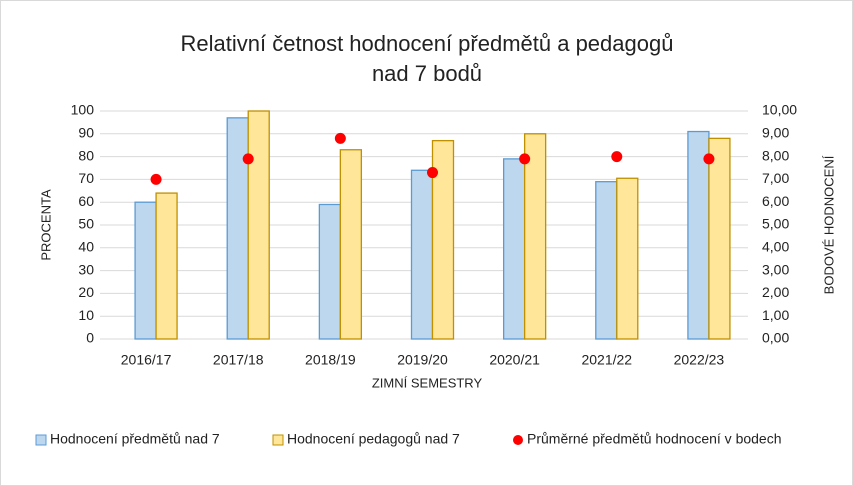 Image resolution: width=853 pixels, height=486 pixels. Describe the element at coordinates (779, 110) in the screenshot. I see `y2-tick-label: 10,00` at that location.